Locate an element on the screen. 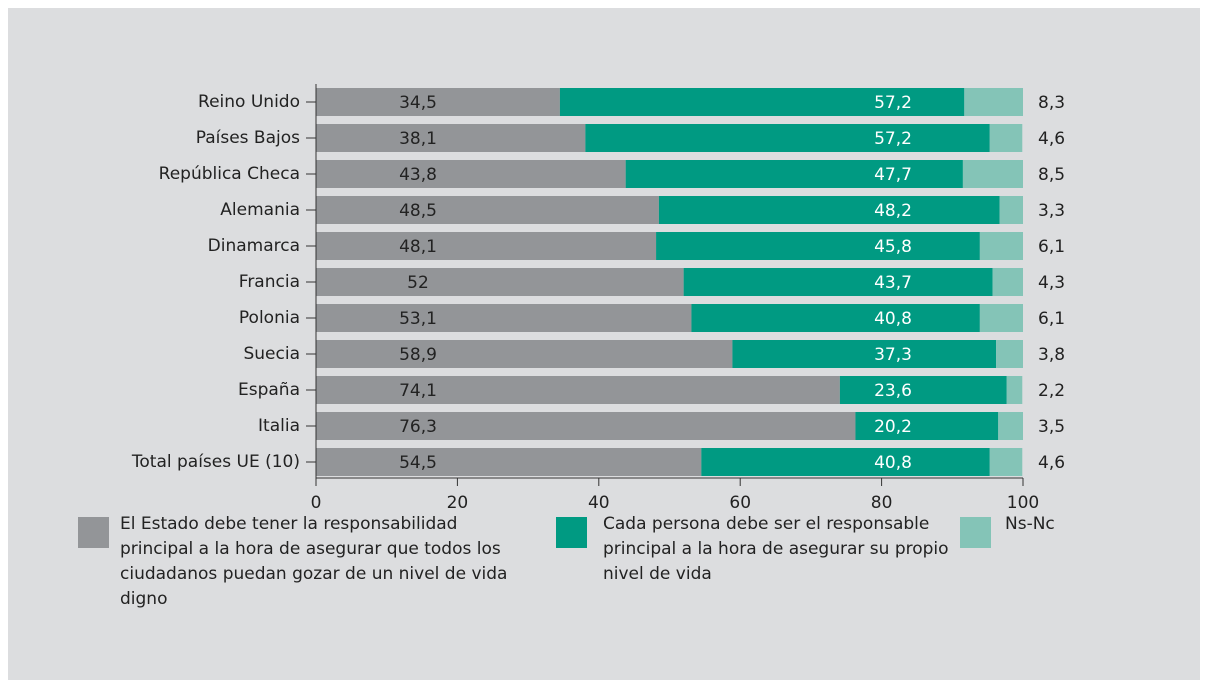  x-tick-label: 80 is located at coordinates (882, 503).